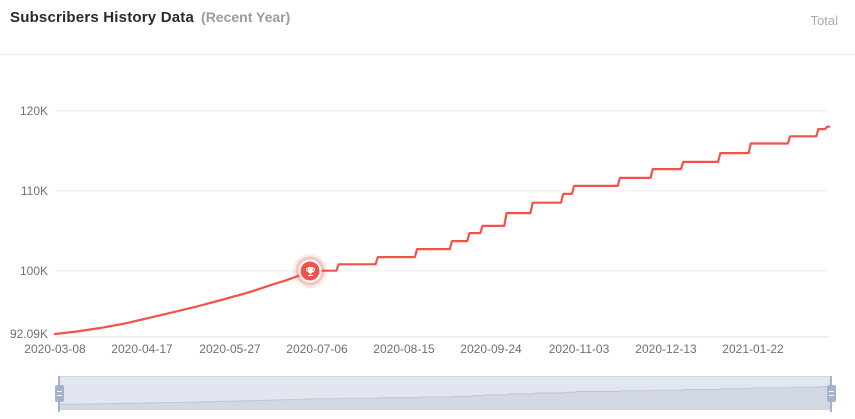 The width and height of the screenshot is (855, 419). Describe the element at coordinates (491, 349) in the screenshot. I see `x-axis-label: 2020-09-24` at that location.